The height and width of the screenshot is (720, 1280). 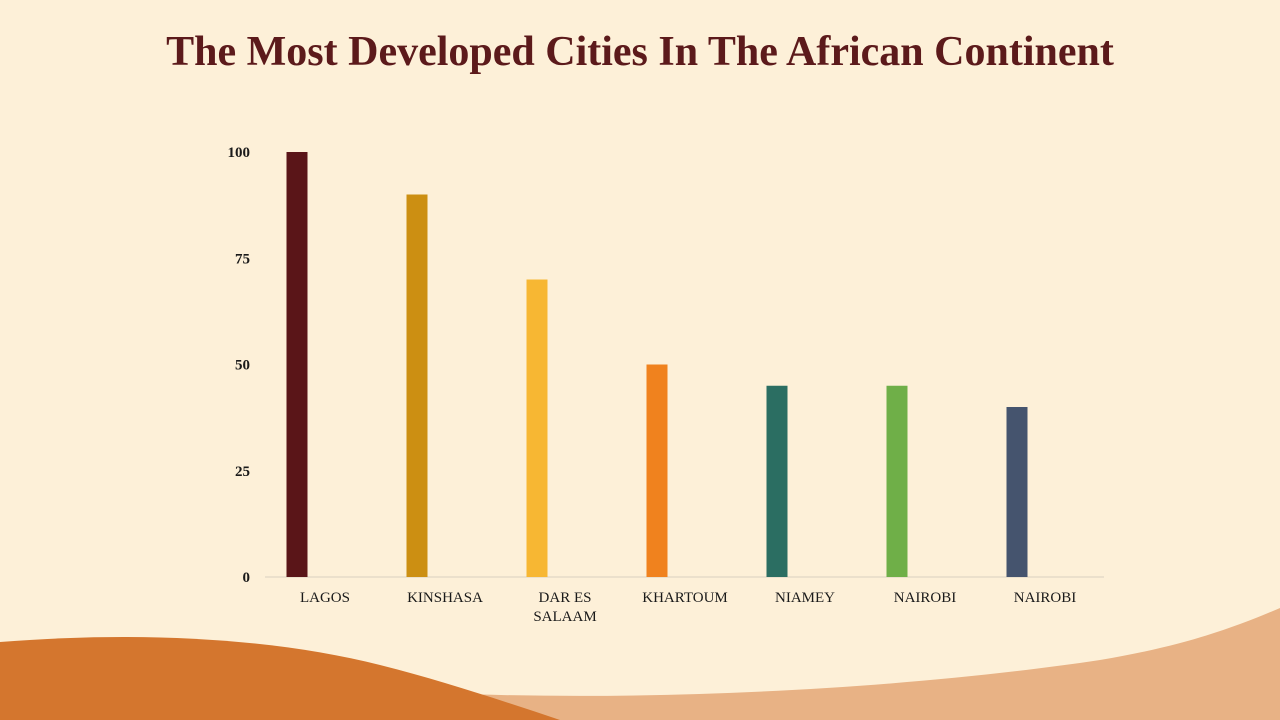 I want to click on x-category-label: KHARTOUM, so click(x=685, y=598).